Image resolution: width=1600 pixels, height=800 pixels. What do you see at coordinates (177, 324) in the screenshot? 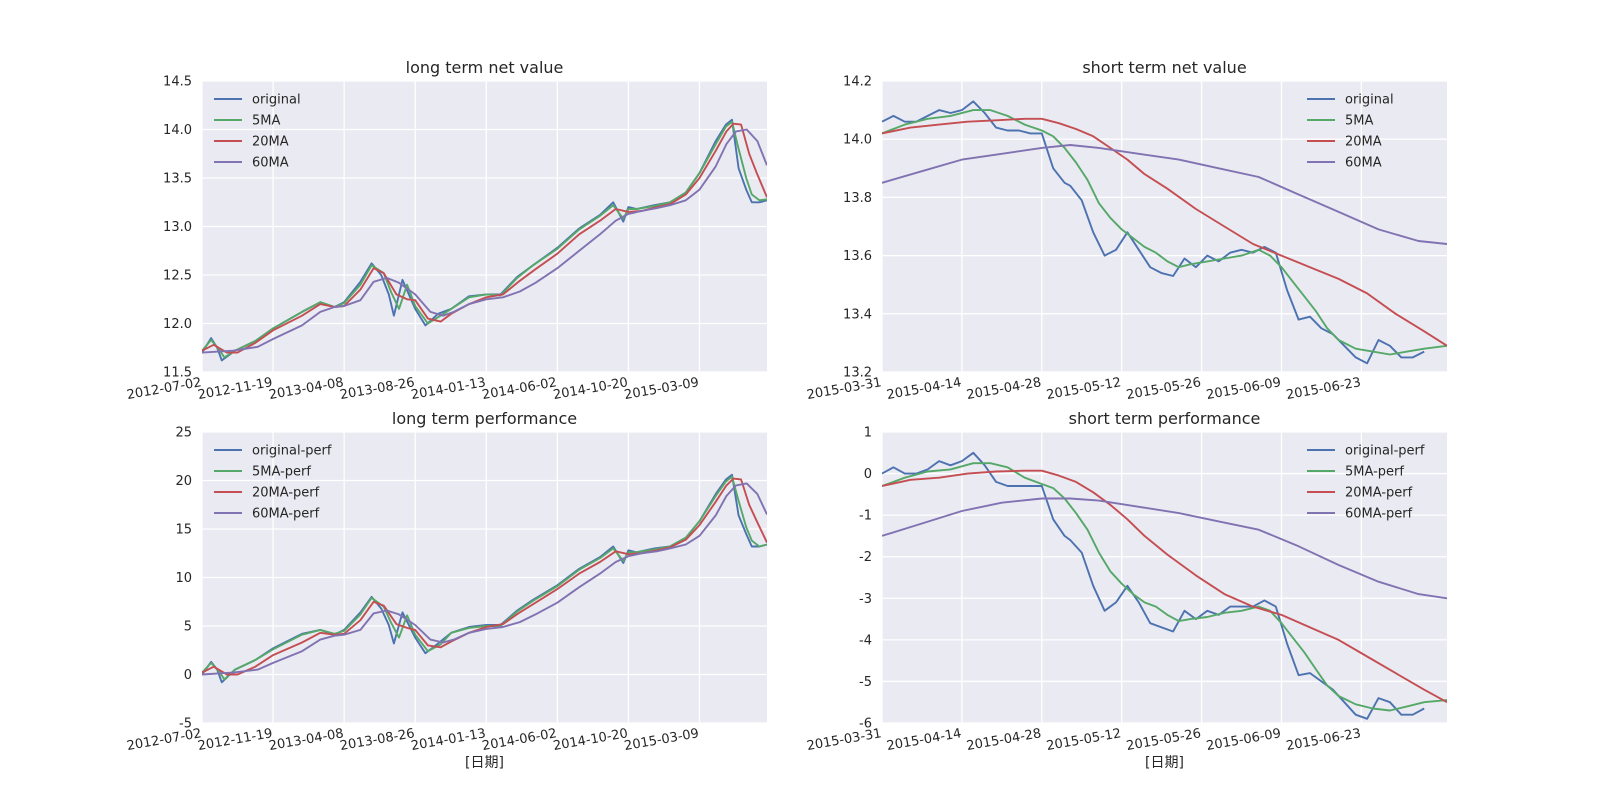
I see `y-tick-label: 12.0` at bounding box center [177, 324].